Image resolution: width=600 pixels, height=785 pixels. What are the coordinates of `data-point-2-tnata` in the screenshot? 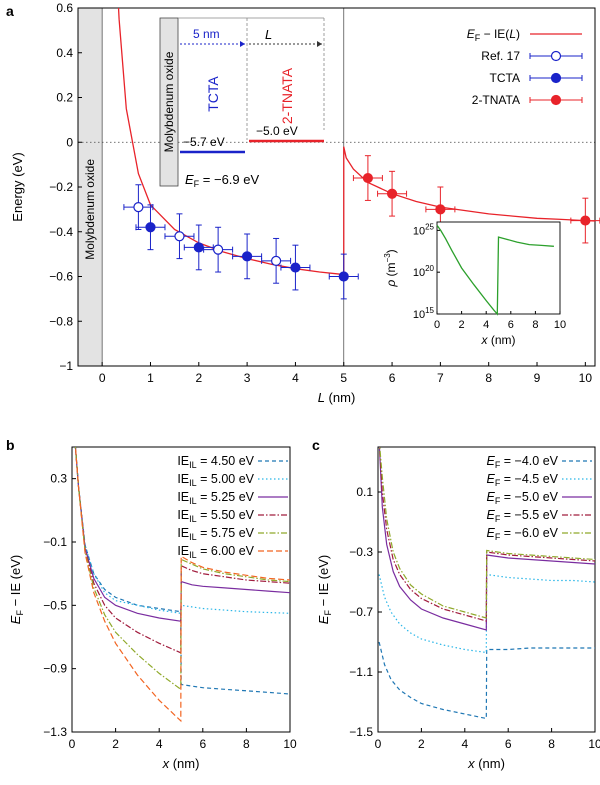 It's located at (585, 220).